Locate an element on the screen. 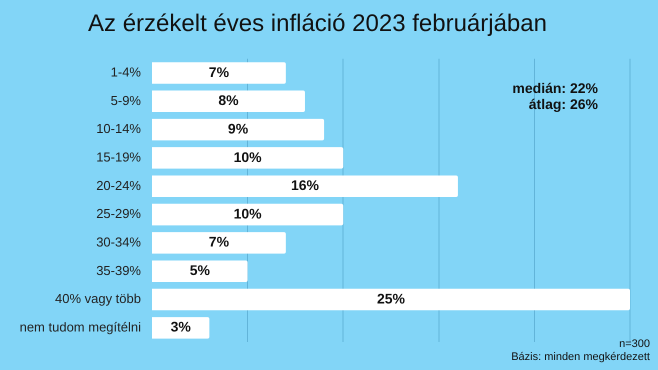 This screenshot has height=370, width=658. y-tick-label: 25-29% is located at coordinates (119, 214).